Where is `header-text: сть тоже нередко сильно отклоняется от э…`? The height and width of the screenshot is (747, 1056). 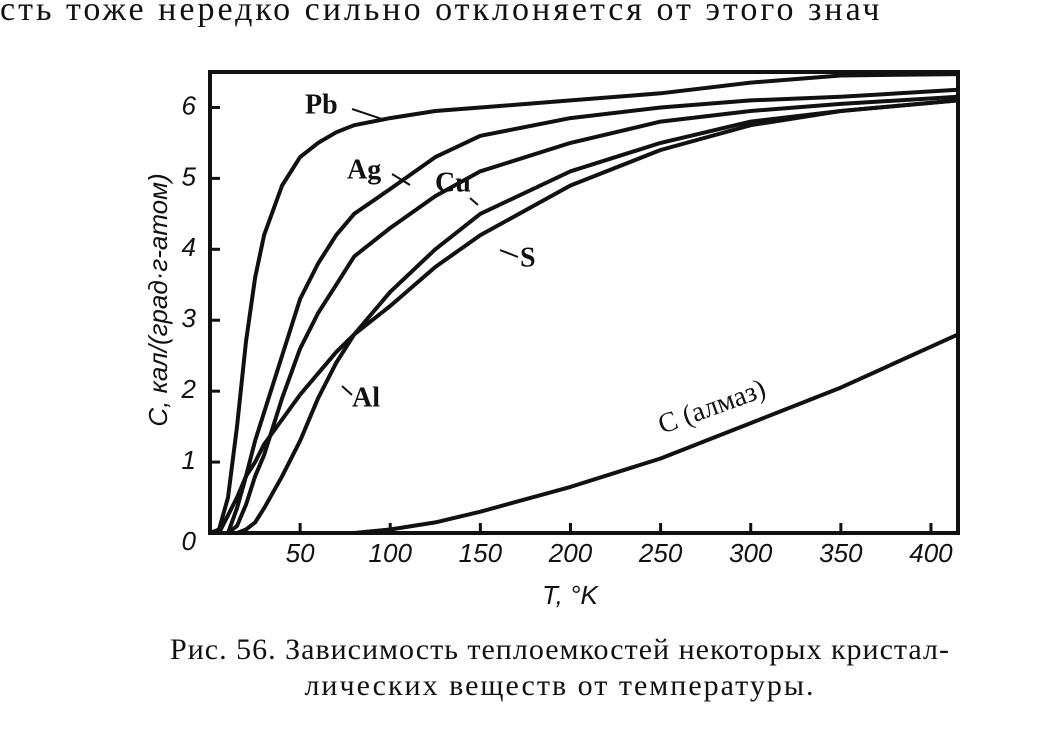 header-text: сть тоже нередко сильно отклоняется от э… is located at coordinates (441, 14).